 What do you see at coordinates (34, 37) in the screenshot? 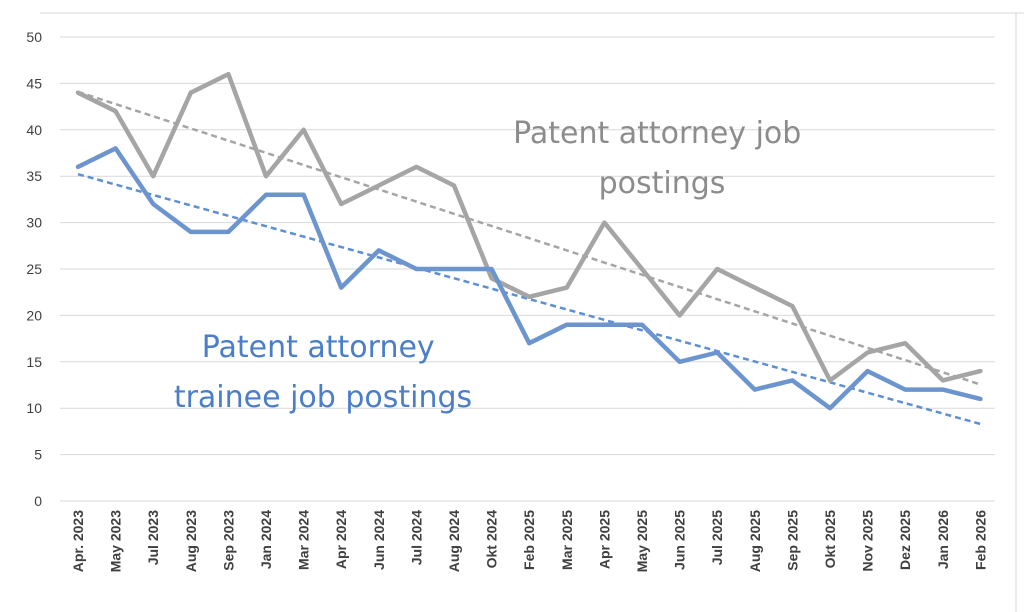
I see `y-tick-label: 50` at bounding box center [34, 37].